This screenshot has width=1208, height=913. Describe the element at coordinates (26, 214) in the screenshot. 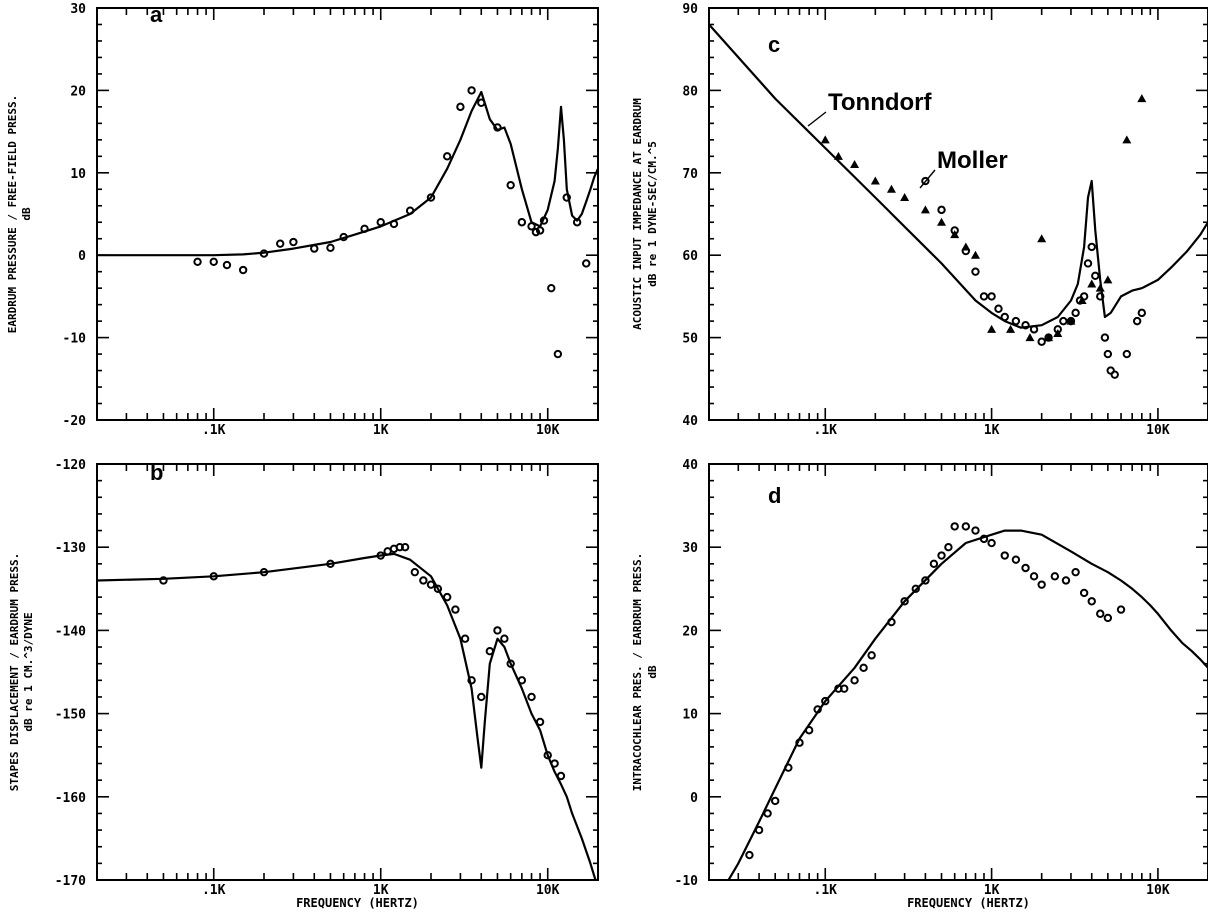

I see `y-axis-title: dB` at that location.